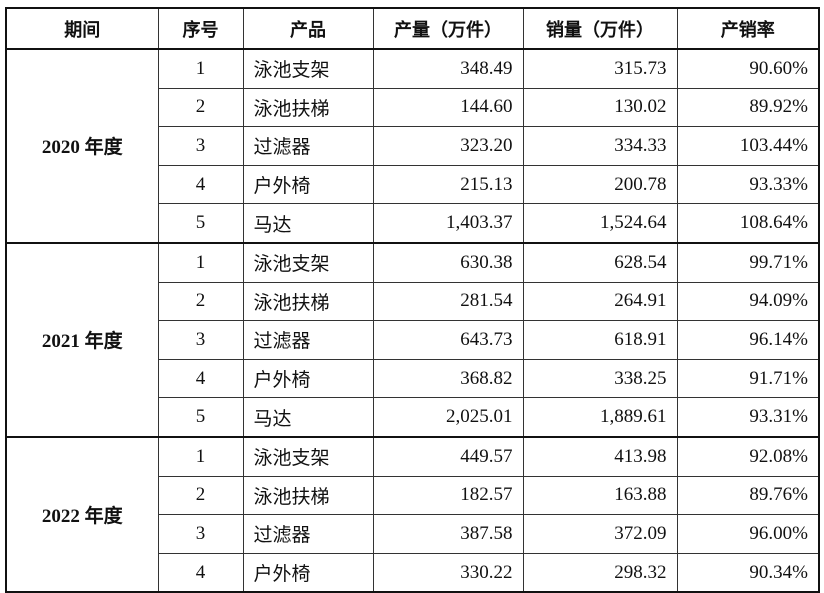  I want to click on header-sales: 销量（万件）, so click(600, 28).